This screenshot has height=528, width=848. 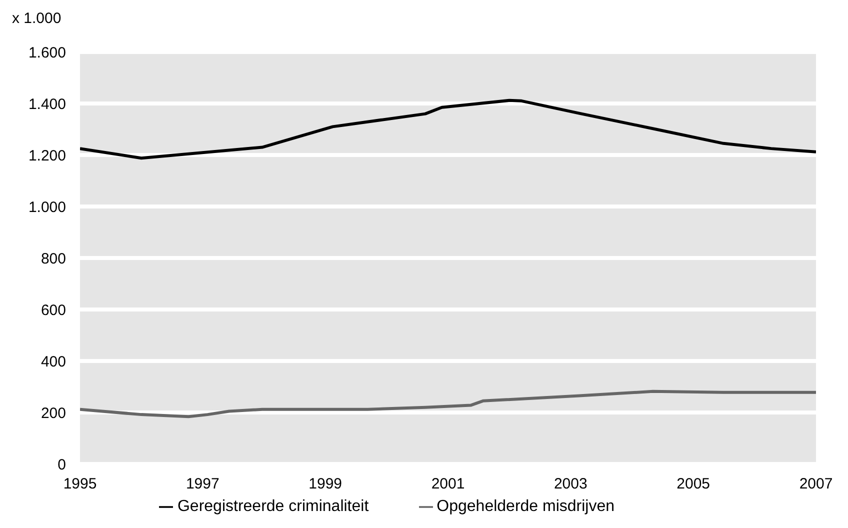 What do you see at coordinates (525, 506) in the screenshot?
I see `legend-label: Opgehelderde misdrijven` at bounding box center [525, 506].